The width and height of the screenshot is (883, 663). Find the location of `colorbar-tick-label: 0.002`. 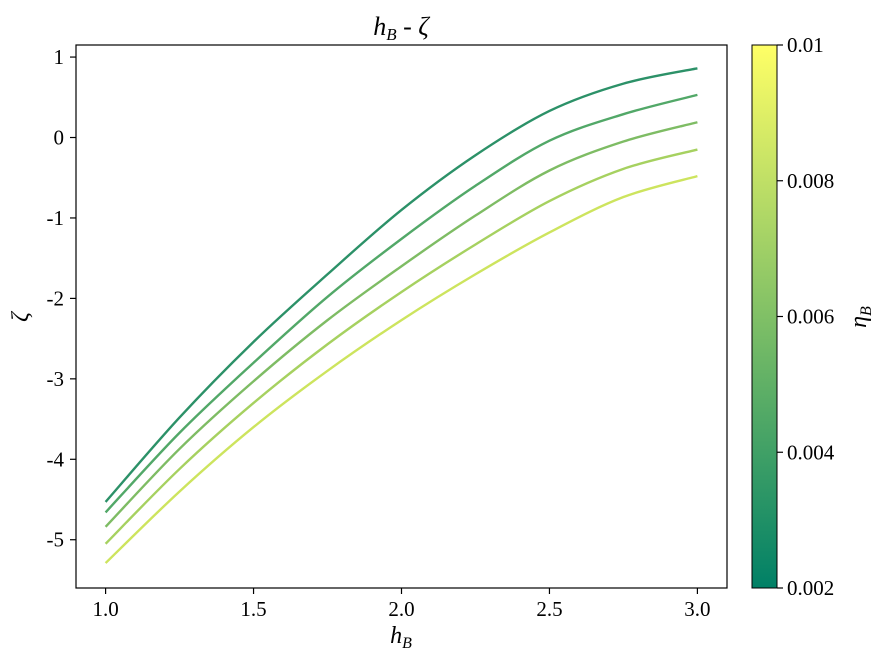

colorbar-tick-label: 0.002 is located at coordinates (810, 588).